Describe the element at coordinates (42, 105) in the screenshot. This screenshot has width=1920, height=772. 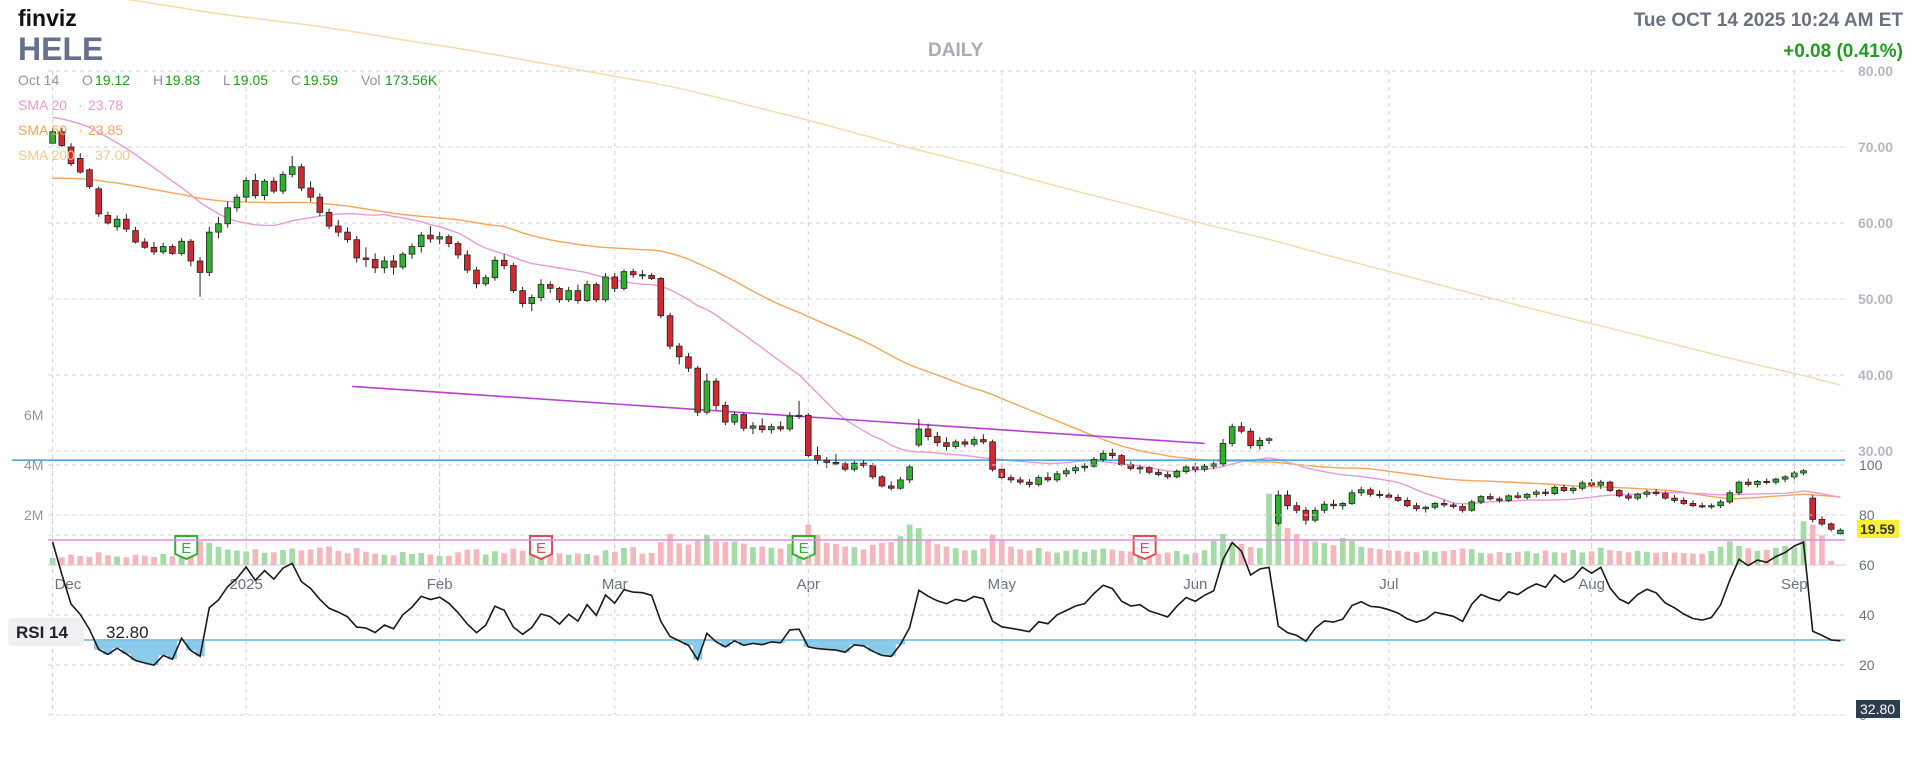
I see `sma20-label: SMA 20` at that location.